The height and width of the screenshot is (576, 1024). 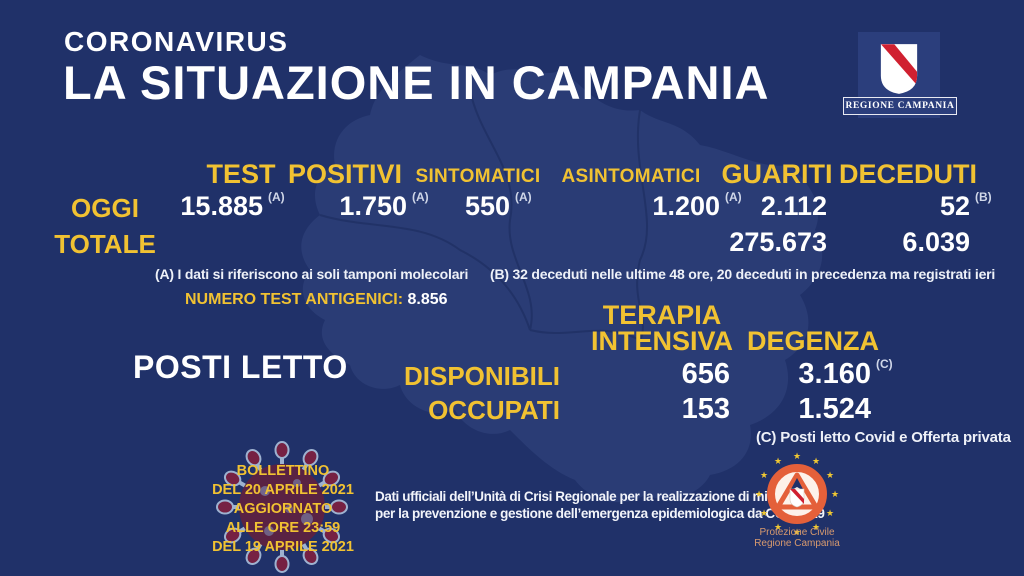 I want to click on poster-title-line1: CORONAVIRUS, so click(x=176, y=41).